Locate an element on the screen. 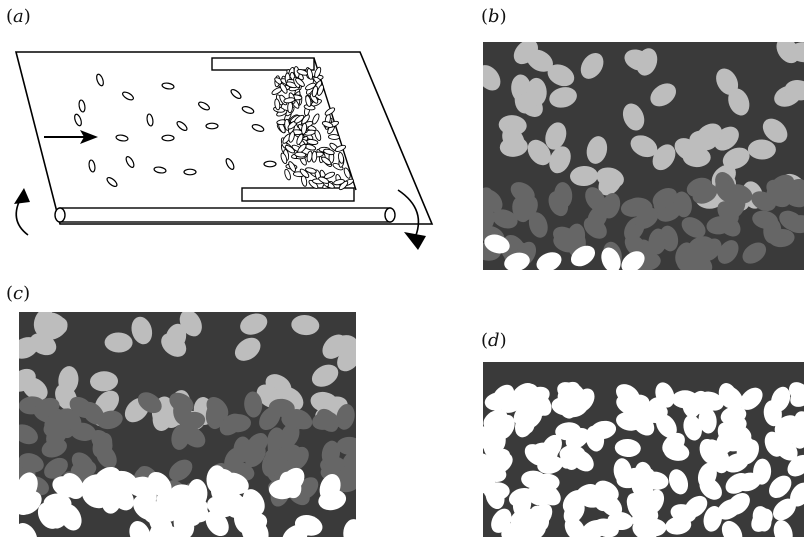 This screenshot has height=537, width=804. panel-label-b: (b) is located at coordinates (494, 16).